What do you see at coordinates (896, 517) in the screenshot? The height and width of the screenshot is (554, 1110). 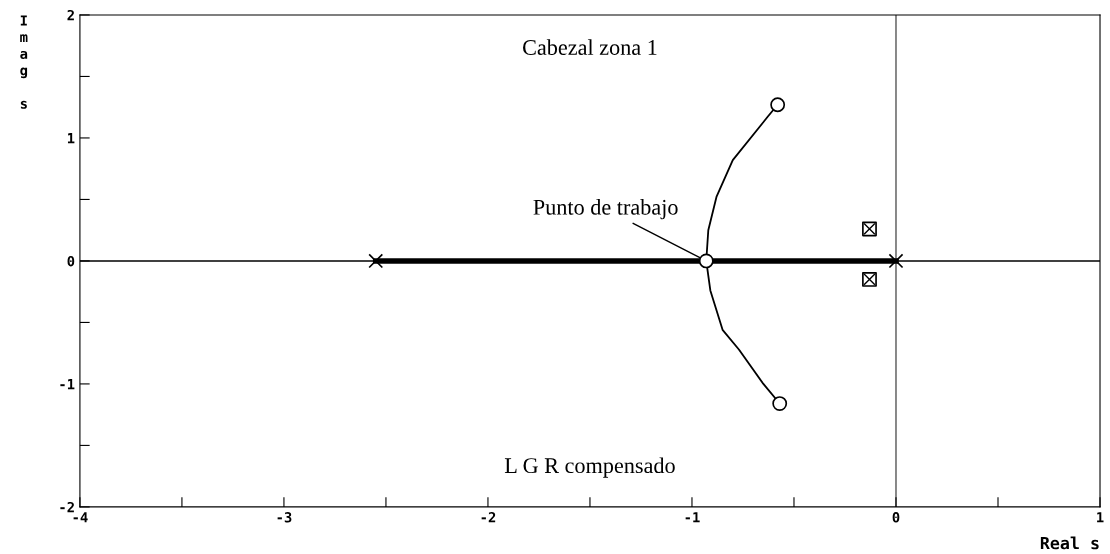 I see `x-tick-label: 0` at bounding box center [896, 517].